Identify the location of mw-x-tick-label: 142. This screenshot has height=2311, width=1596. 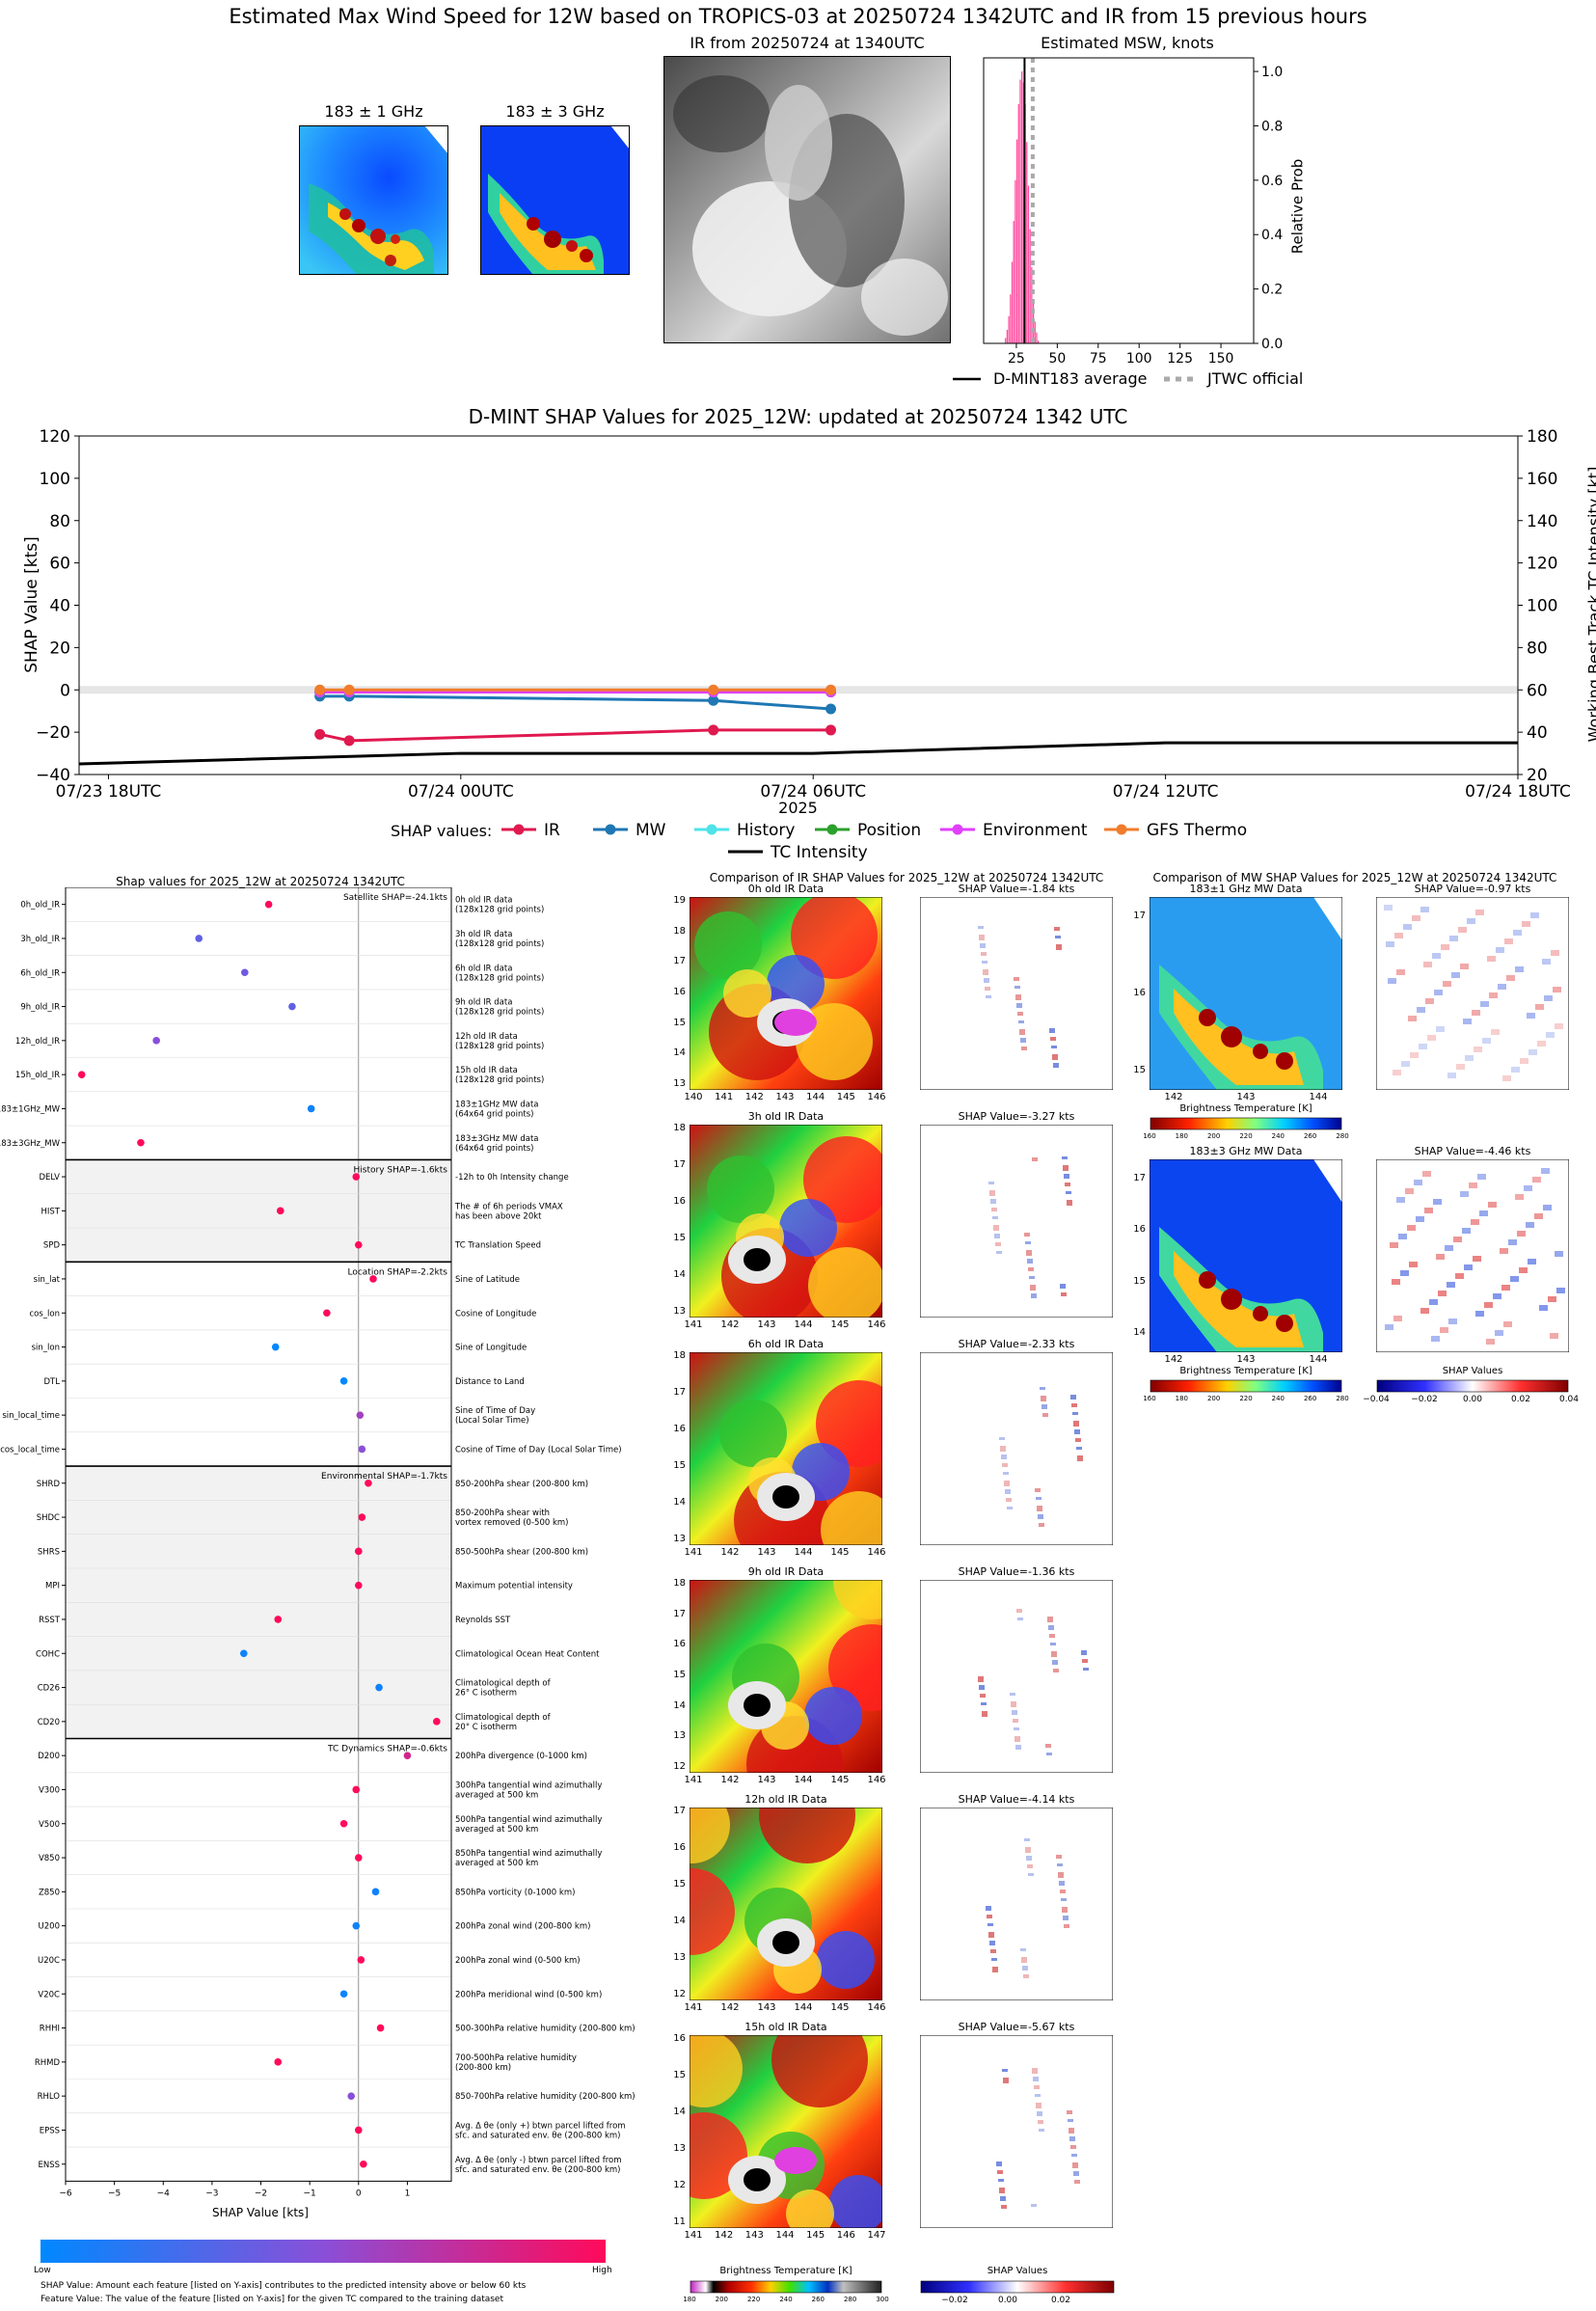
(1174, 1359).